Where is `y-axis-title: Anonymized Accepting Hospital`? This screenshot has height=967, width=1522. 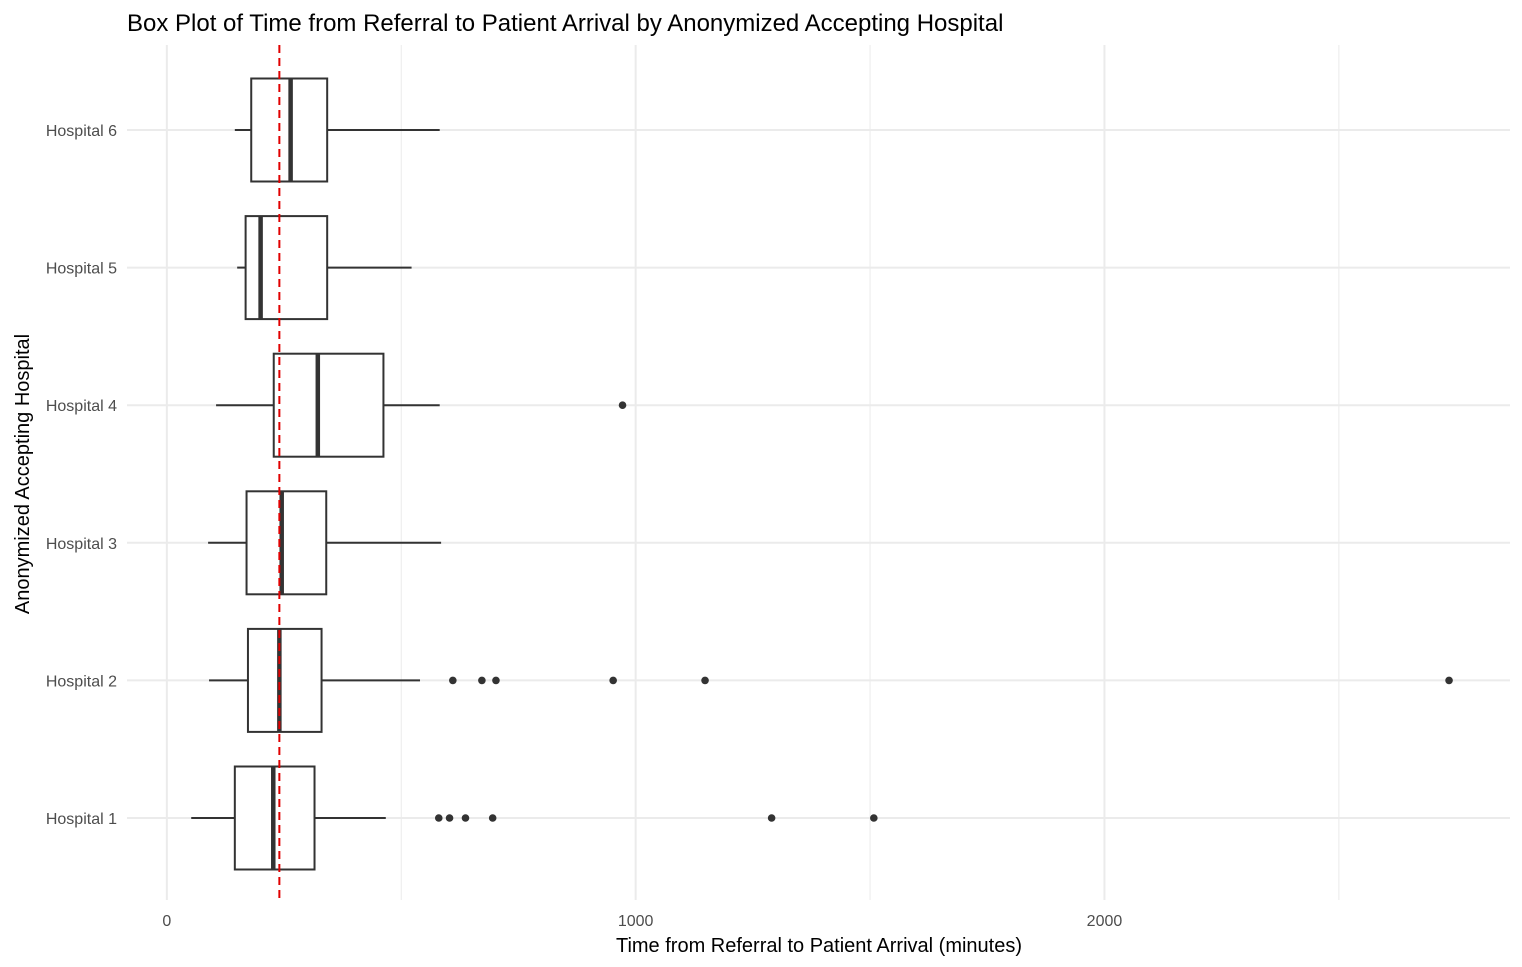
y-axis-title: Anonymized Accepting Hospital is located at coordinates (23, 474).